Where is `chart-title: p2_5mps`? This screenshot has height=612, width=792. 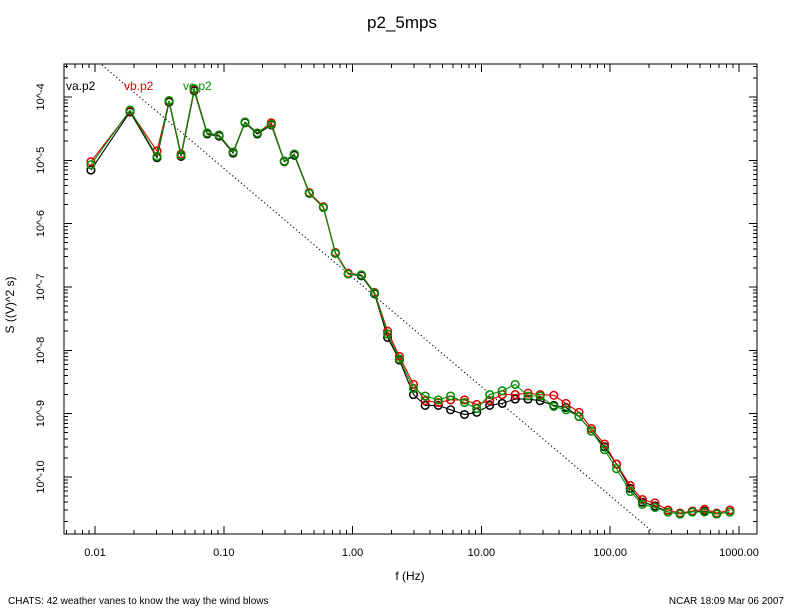 chart-title: p2_5mps is located at coordinates (402, 22).